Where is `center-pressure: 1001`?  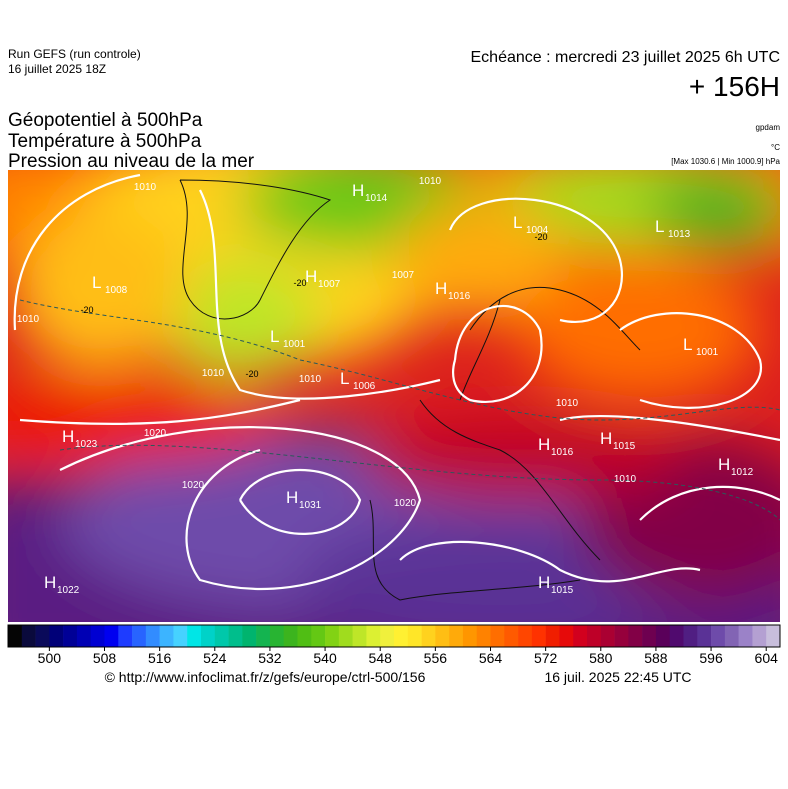 center-pressure: 1001 is located at coordinates (707, 352).